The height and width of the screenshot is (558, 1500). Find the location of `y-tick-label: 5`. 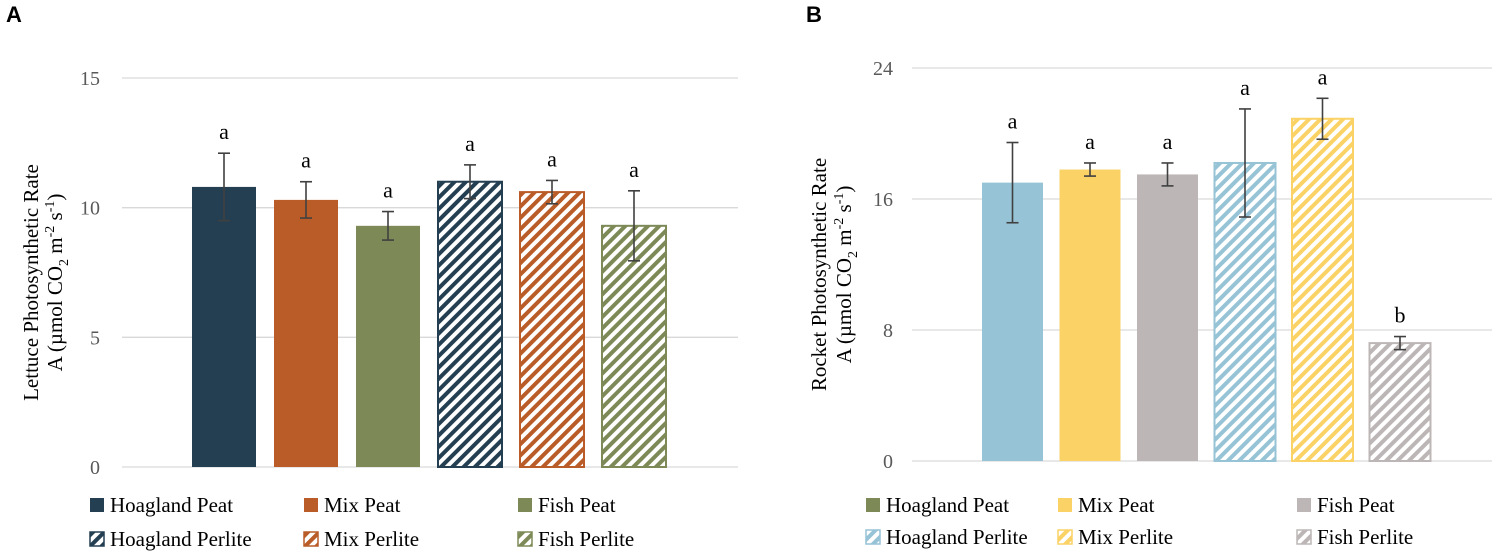

y-tick-label: 5 is located at coordinates (95, 338).